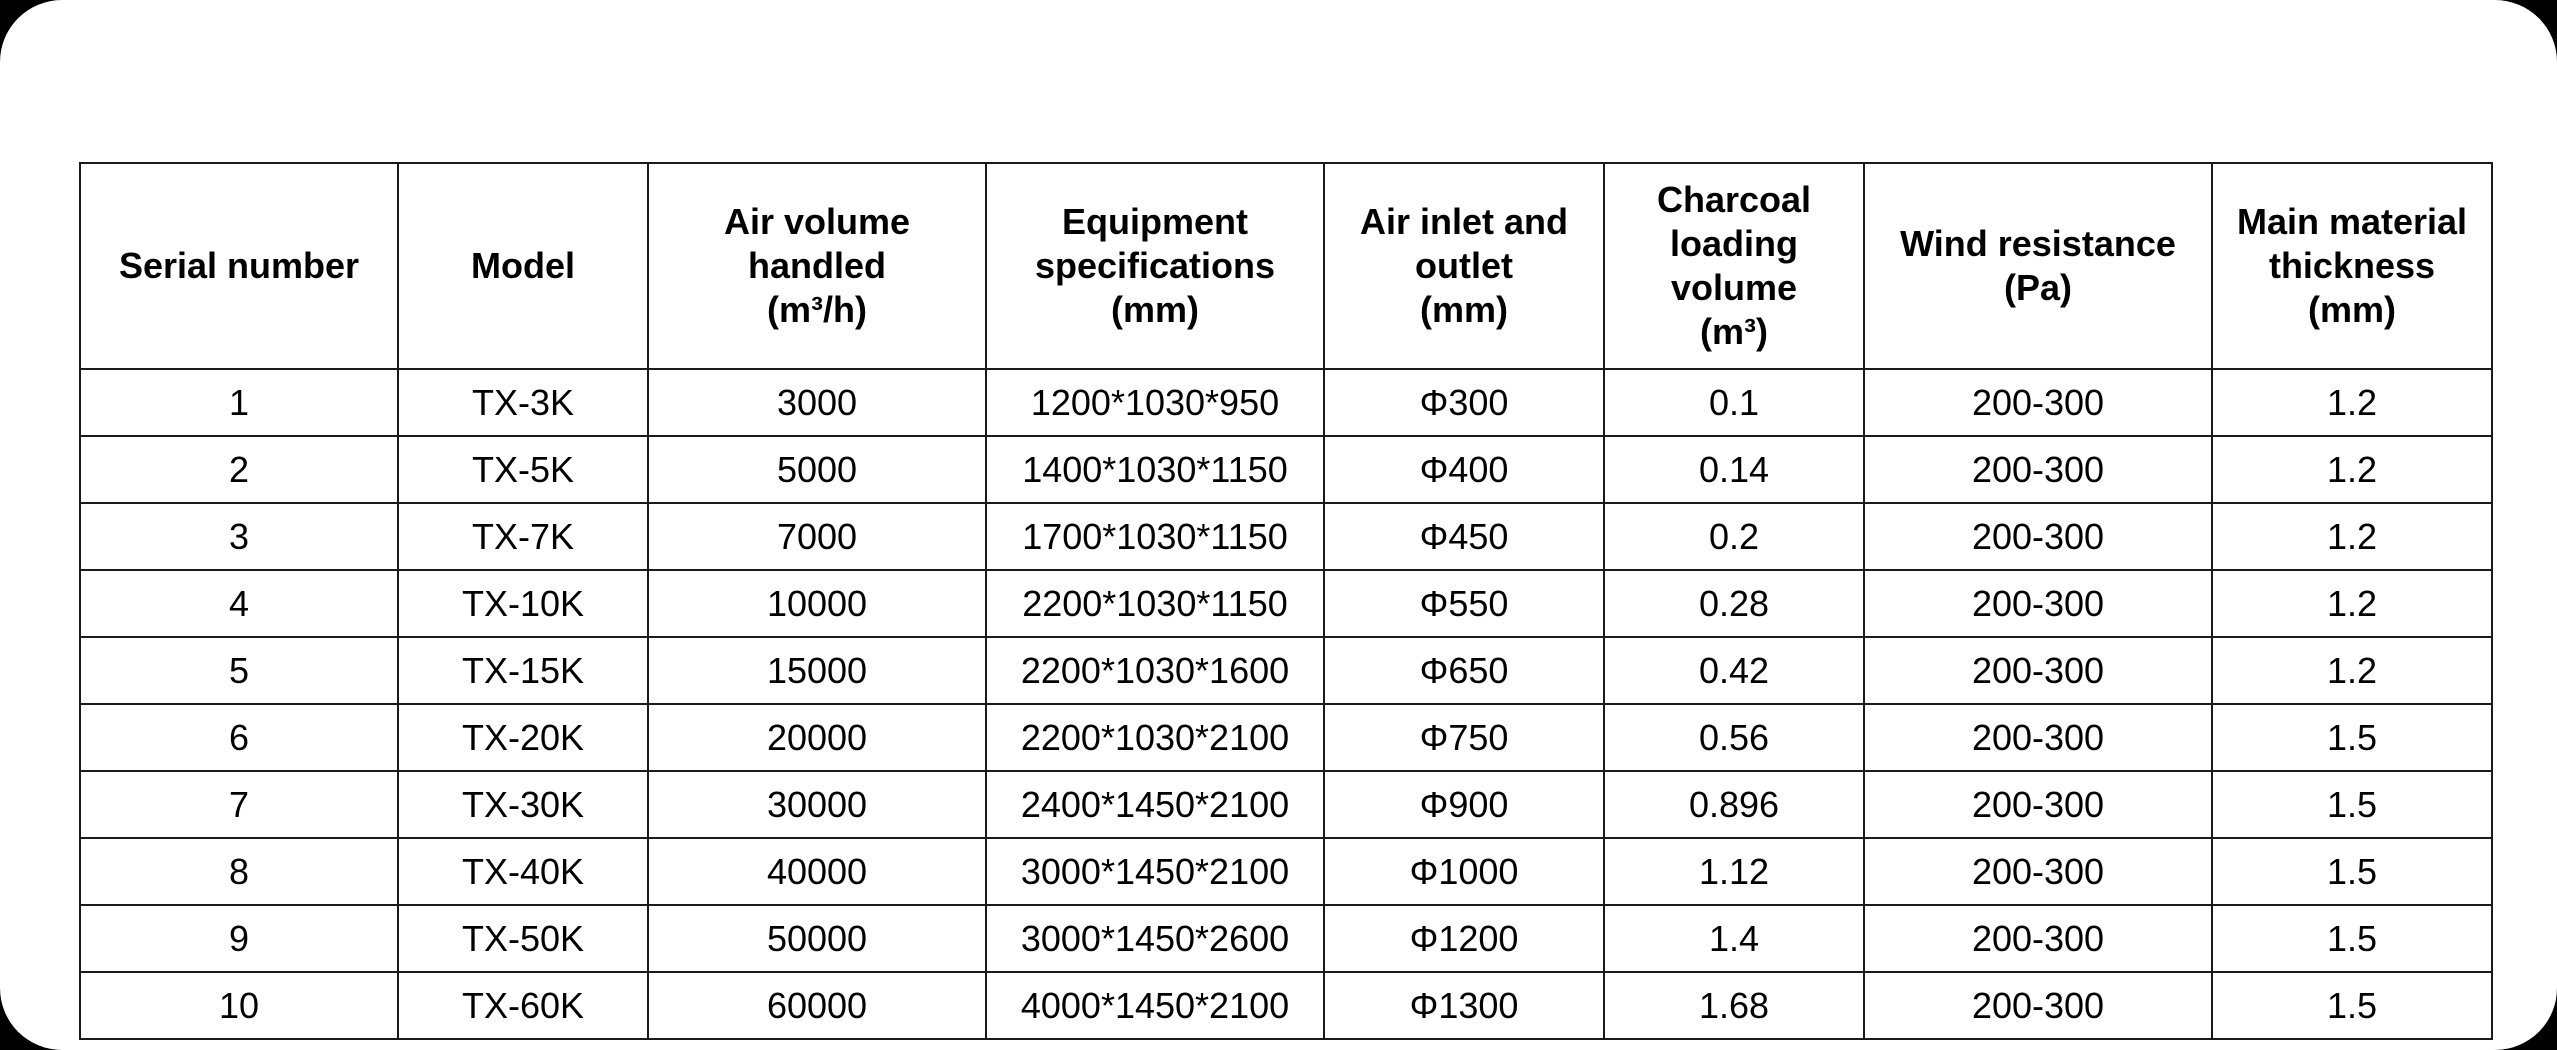  I want to click on cell-air-volume-handled: 40000, so click(817, 871).